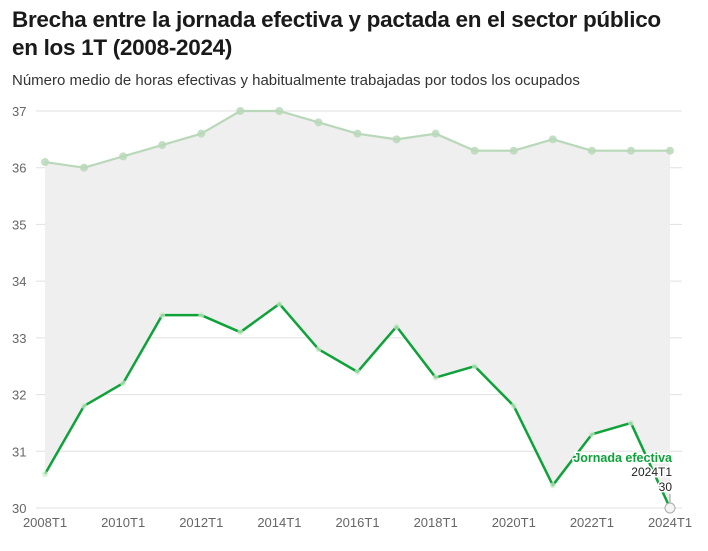 Image resolution: width=708 pixels, height=551 pixels. What do you see at coordinates (651, 472) in the screenshot?
I see `annotation-x-label: 2024T1` at bounding box center [651, 472].